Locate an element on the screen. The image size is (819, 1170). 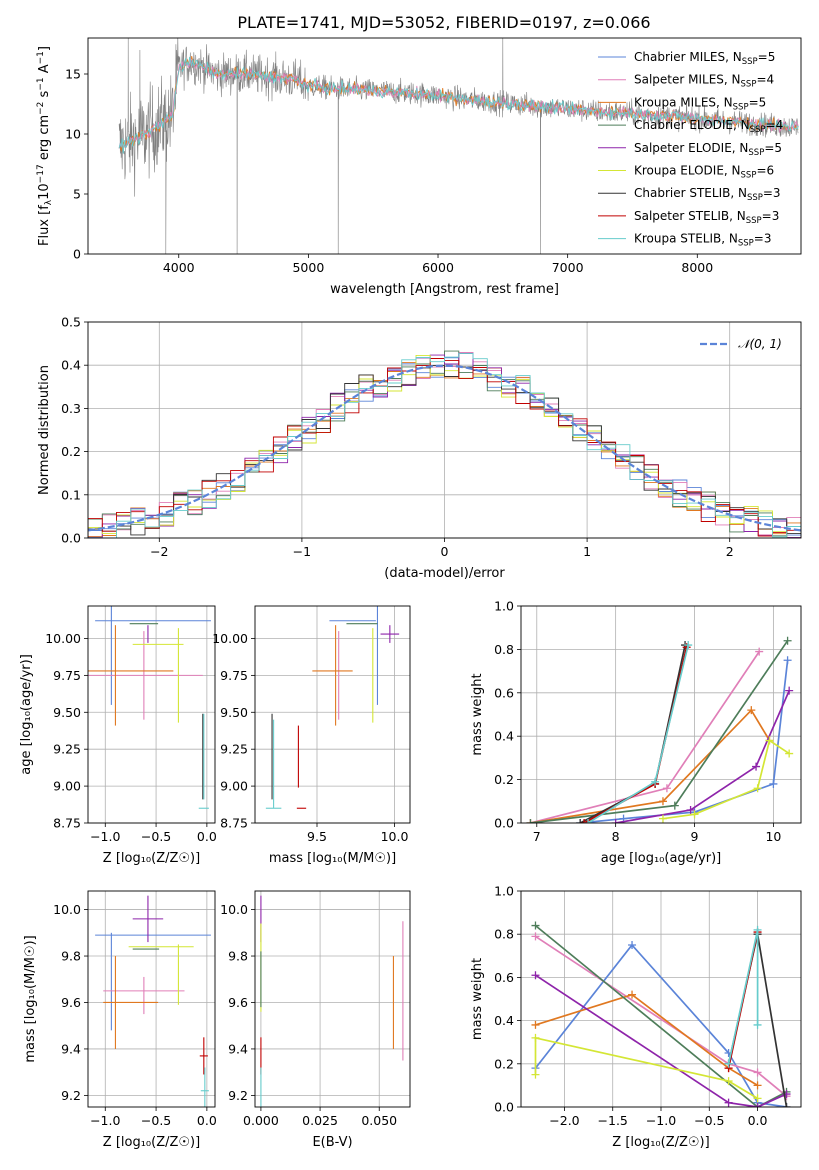
tick-label-y: 9.2 is located at coordinates (238, 1095).